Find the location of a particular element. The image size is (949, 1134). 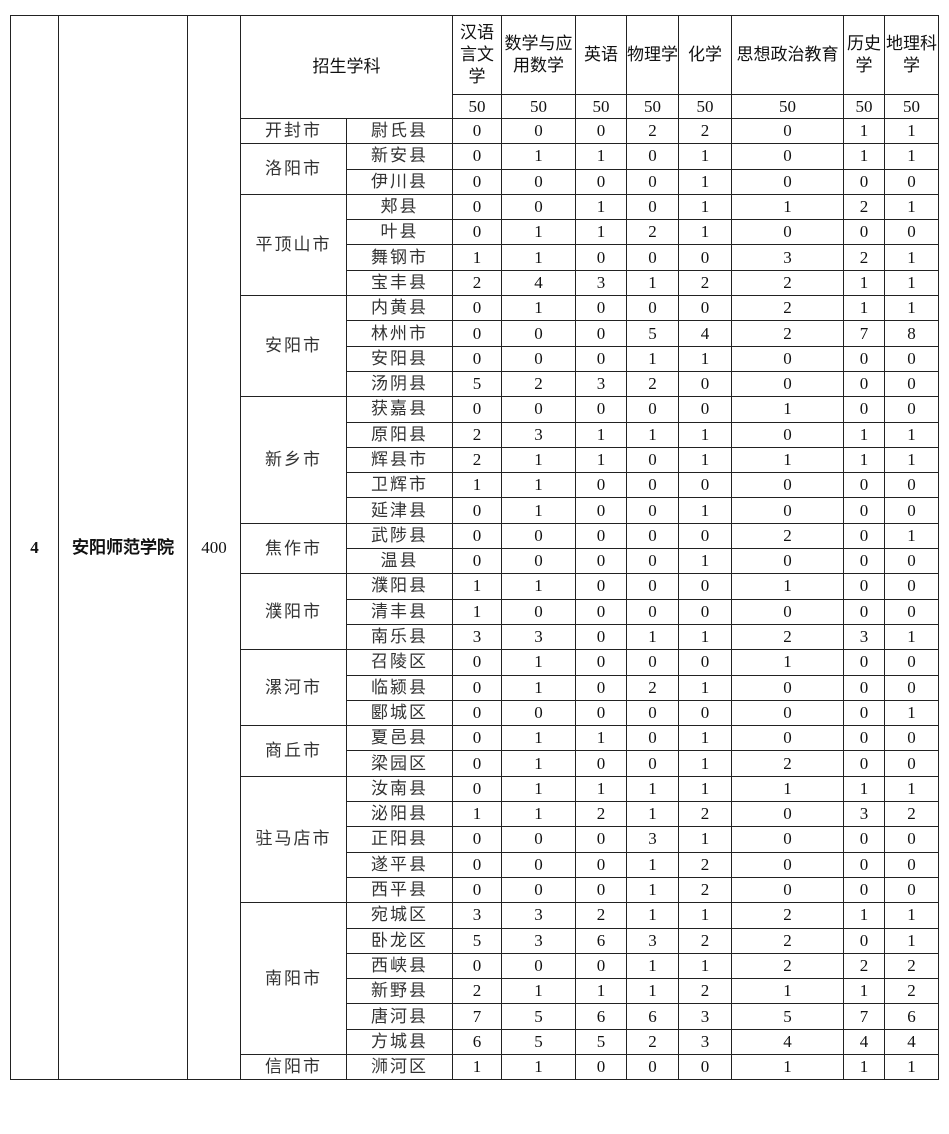

subject-header: 思想政治教育 is located at coordinates (787, 55).